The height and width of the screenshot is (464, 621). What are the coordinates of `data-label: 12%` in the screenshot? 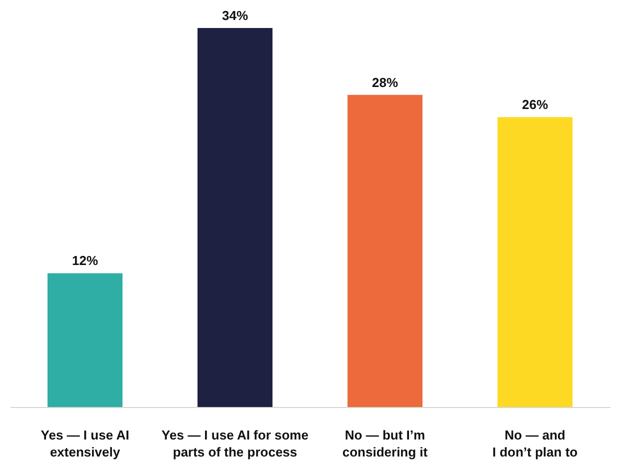 It's located at (85, 260).